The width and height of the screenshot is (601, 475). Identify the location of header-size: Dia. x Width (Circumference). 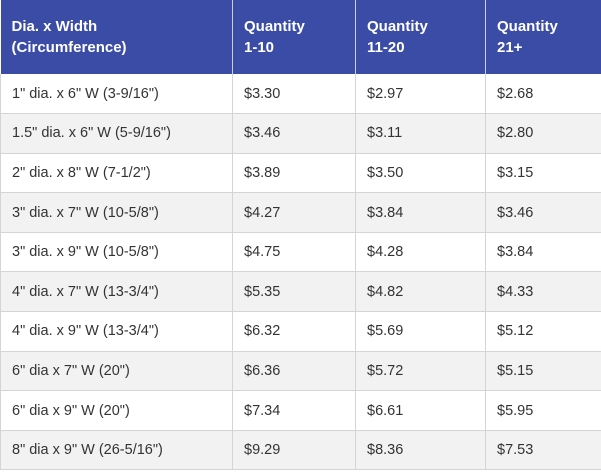
(116, 37).